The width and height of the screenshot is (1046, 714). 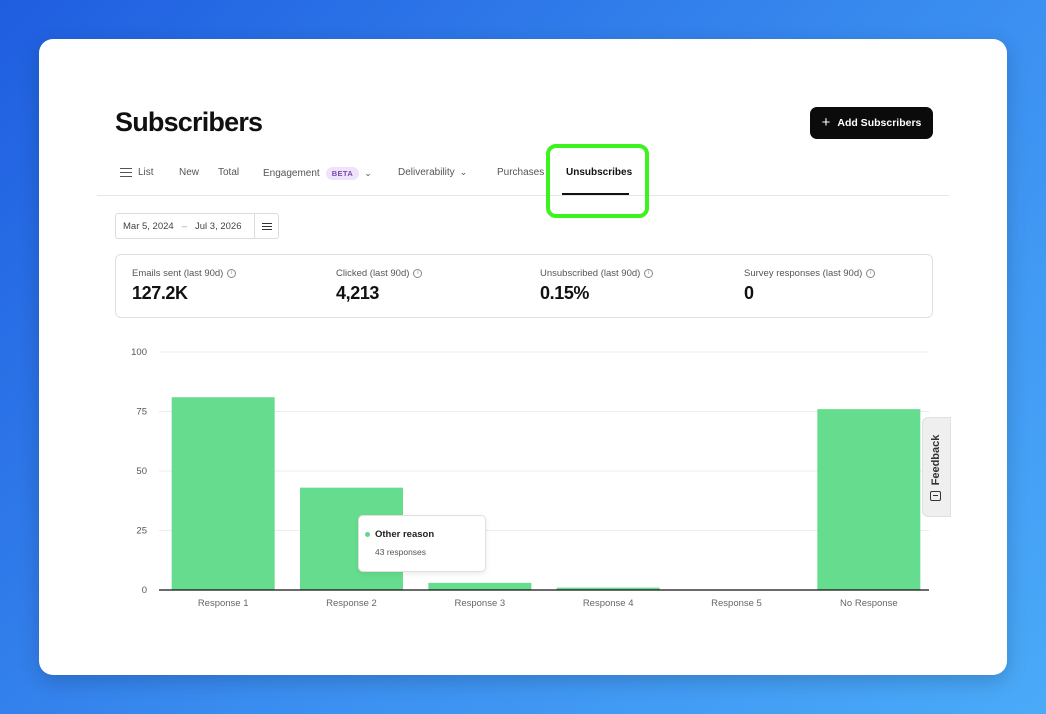 I want to click on date-start: Mar 5, 2024, so click(x=148, y=226).